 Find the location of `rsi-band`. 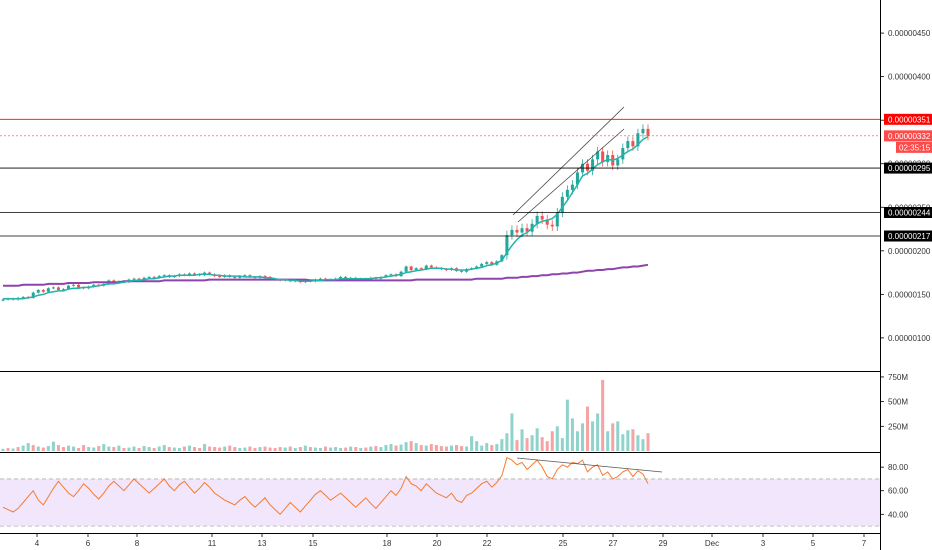

rsi-band is located at coordinates (440, 502).